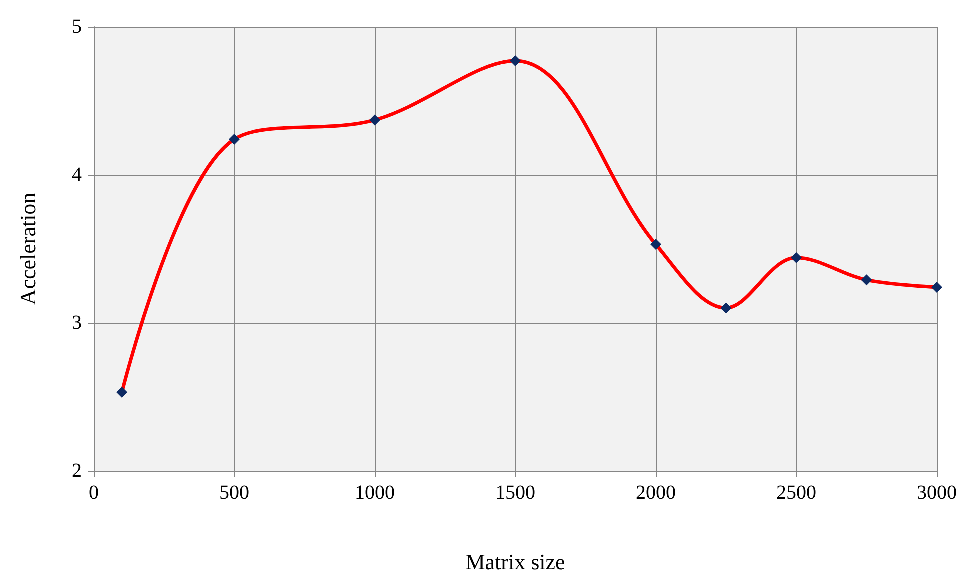 This screenshot has height=578, width=968. Describe the element at coordinates (77, 471) in the screenshot. I see `y-tick-label: 2` at that location.